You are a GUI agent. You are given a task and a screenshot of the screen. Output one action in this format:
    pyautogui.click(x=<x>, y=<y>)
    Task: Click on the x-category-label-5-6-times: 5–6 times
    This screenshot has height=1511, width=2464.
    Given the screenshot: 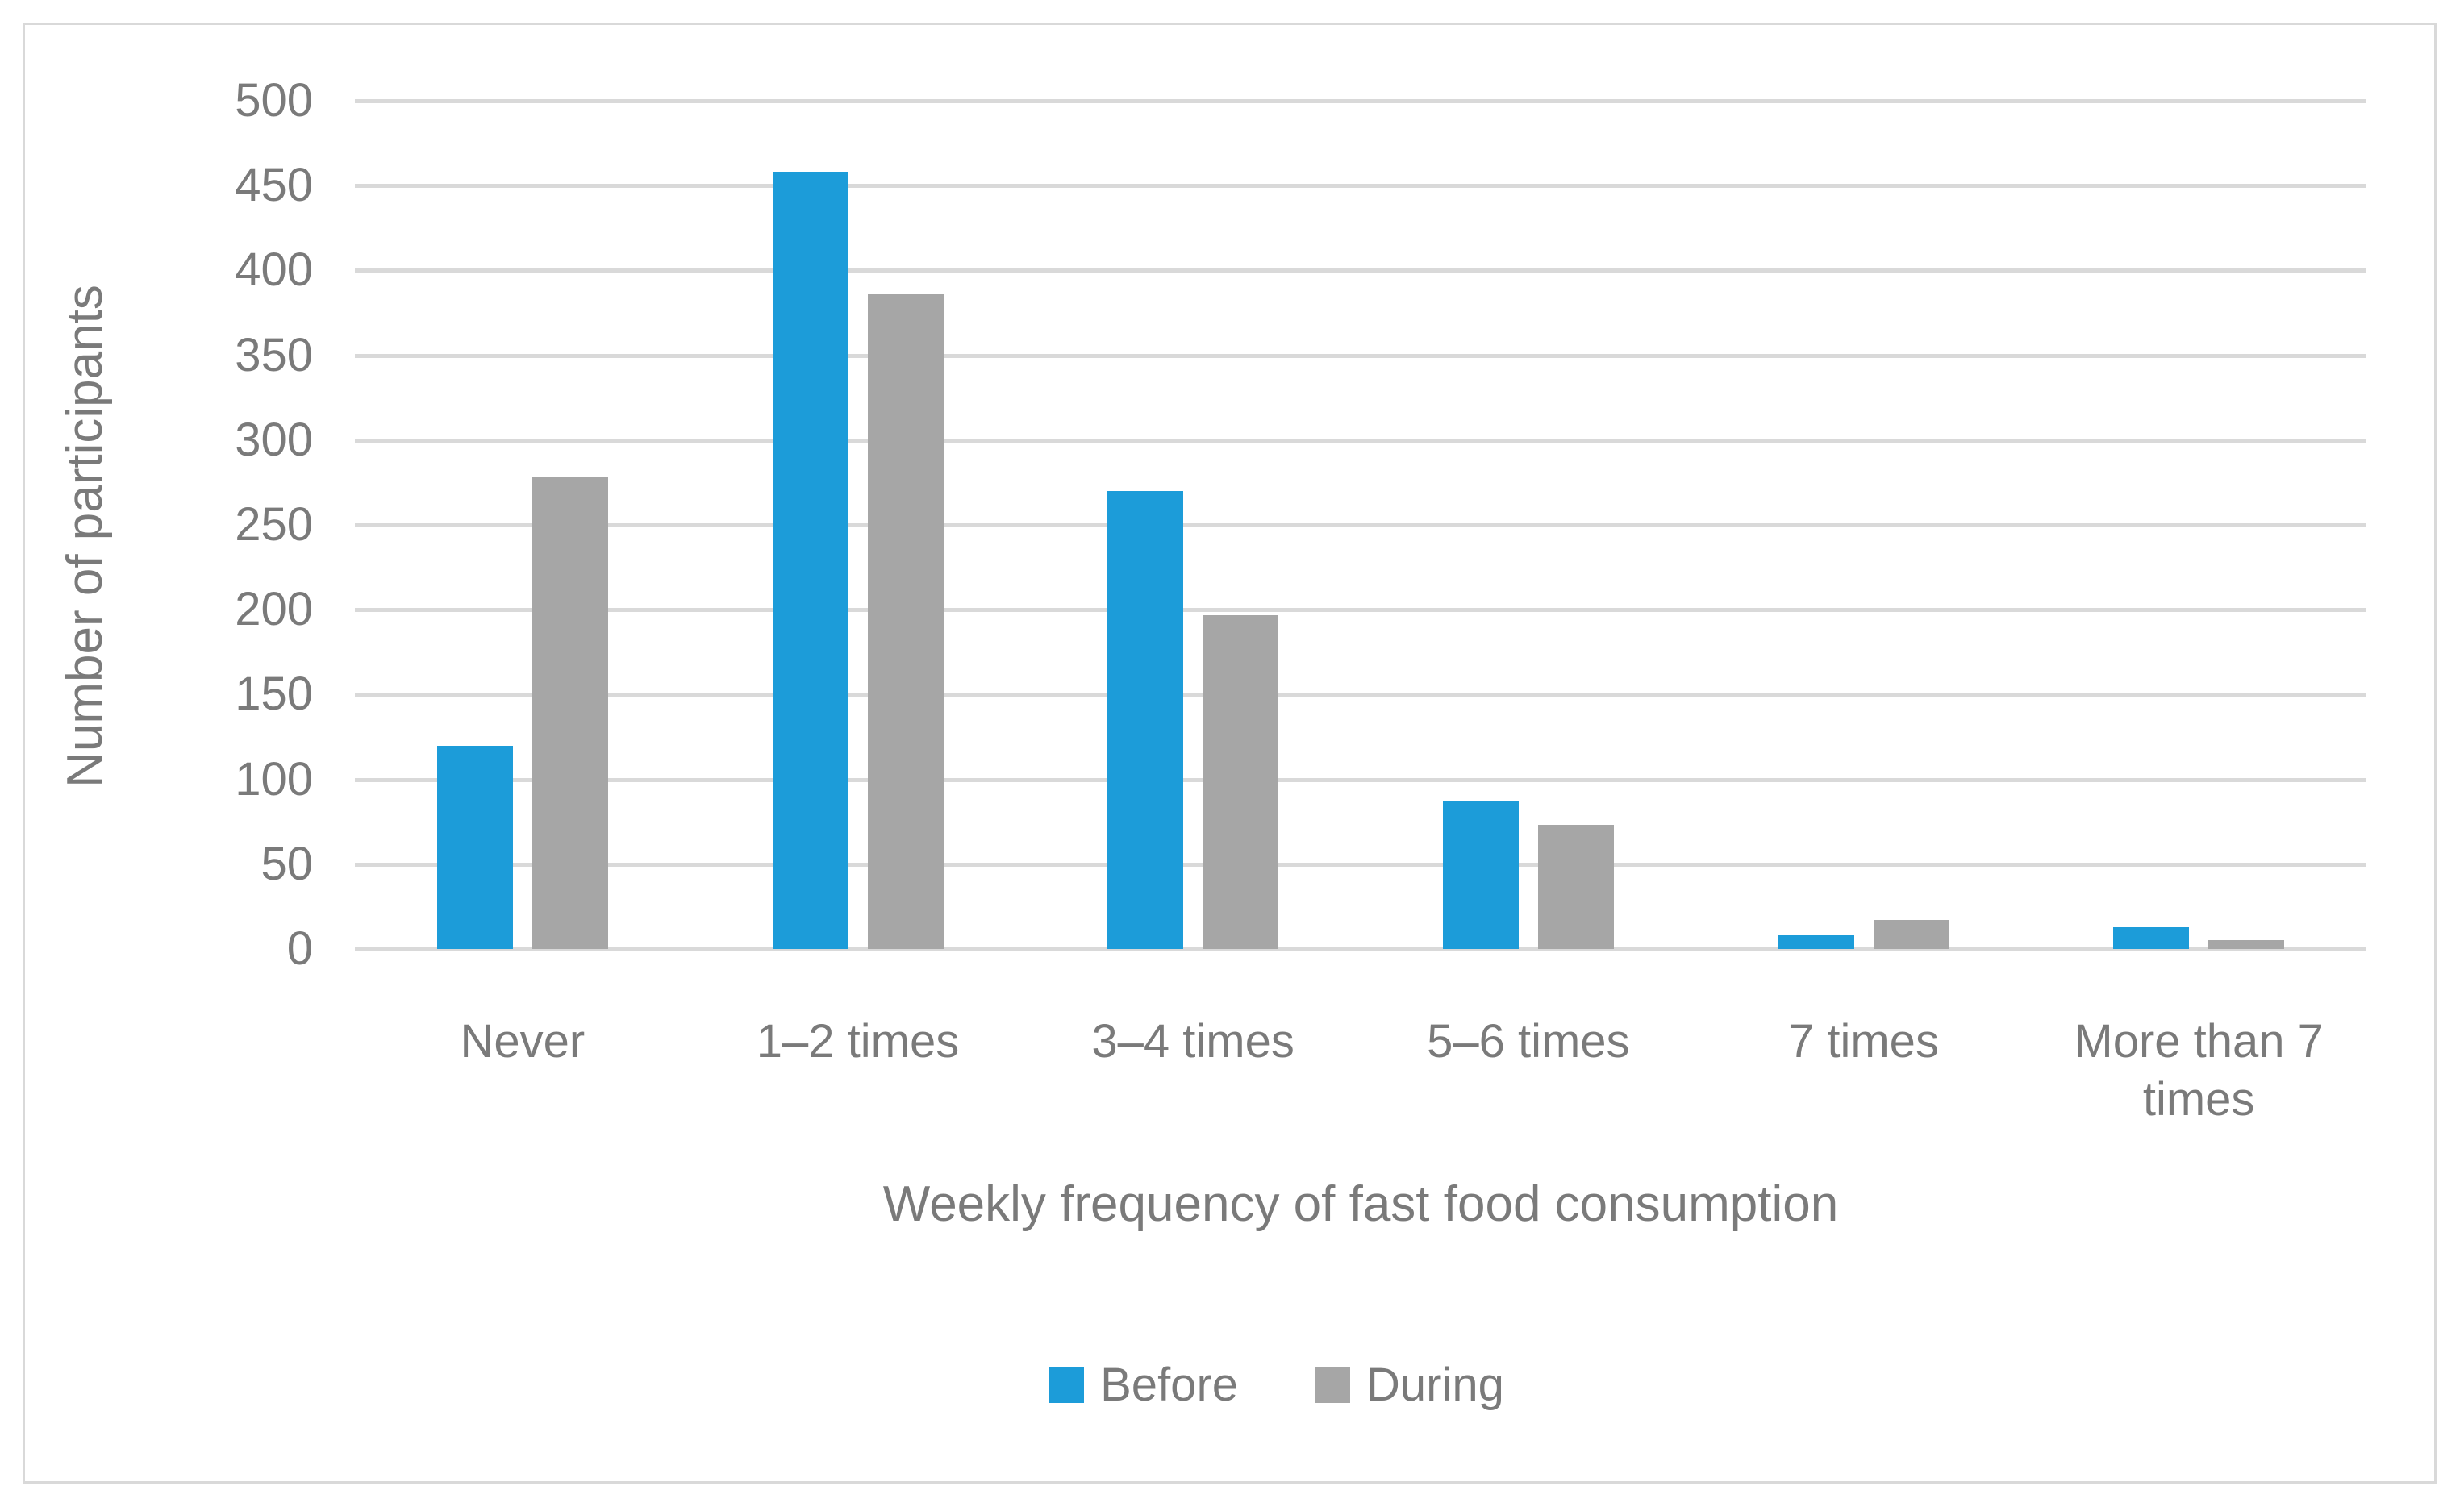 What is the action you would take?
    pyautogui.click(x=1528, y=1041)
    